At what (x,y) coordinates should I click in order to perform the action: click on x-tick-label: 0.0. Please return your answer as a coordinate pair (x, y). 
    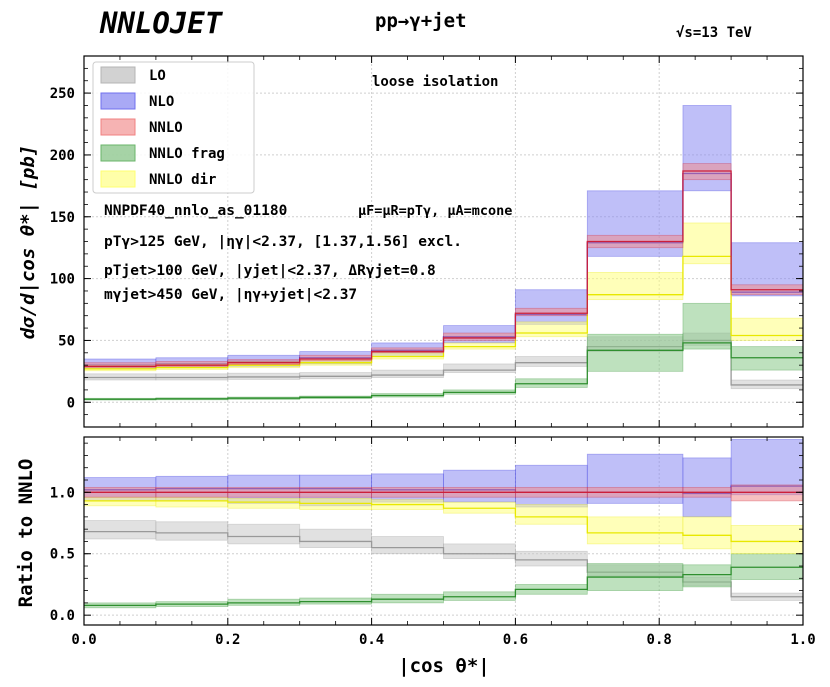
    Looking at the image, I should click on (83, 640).